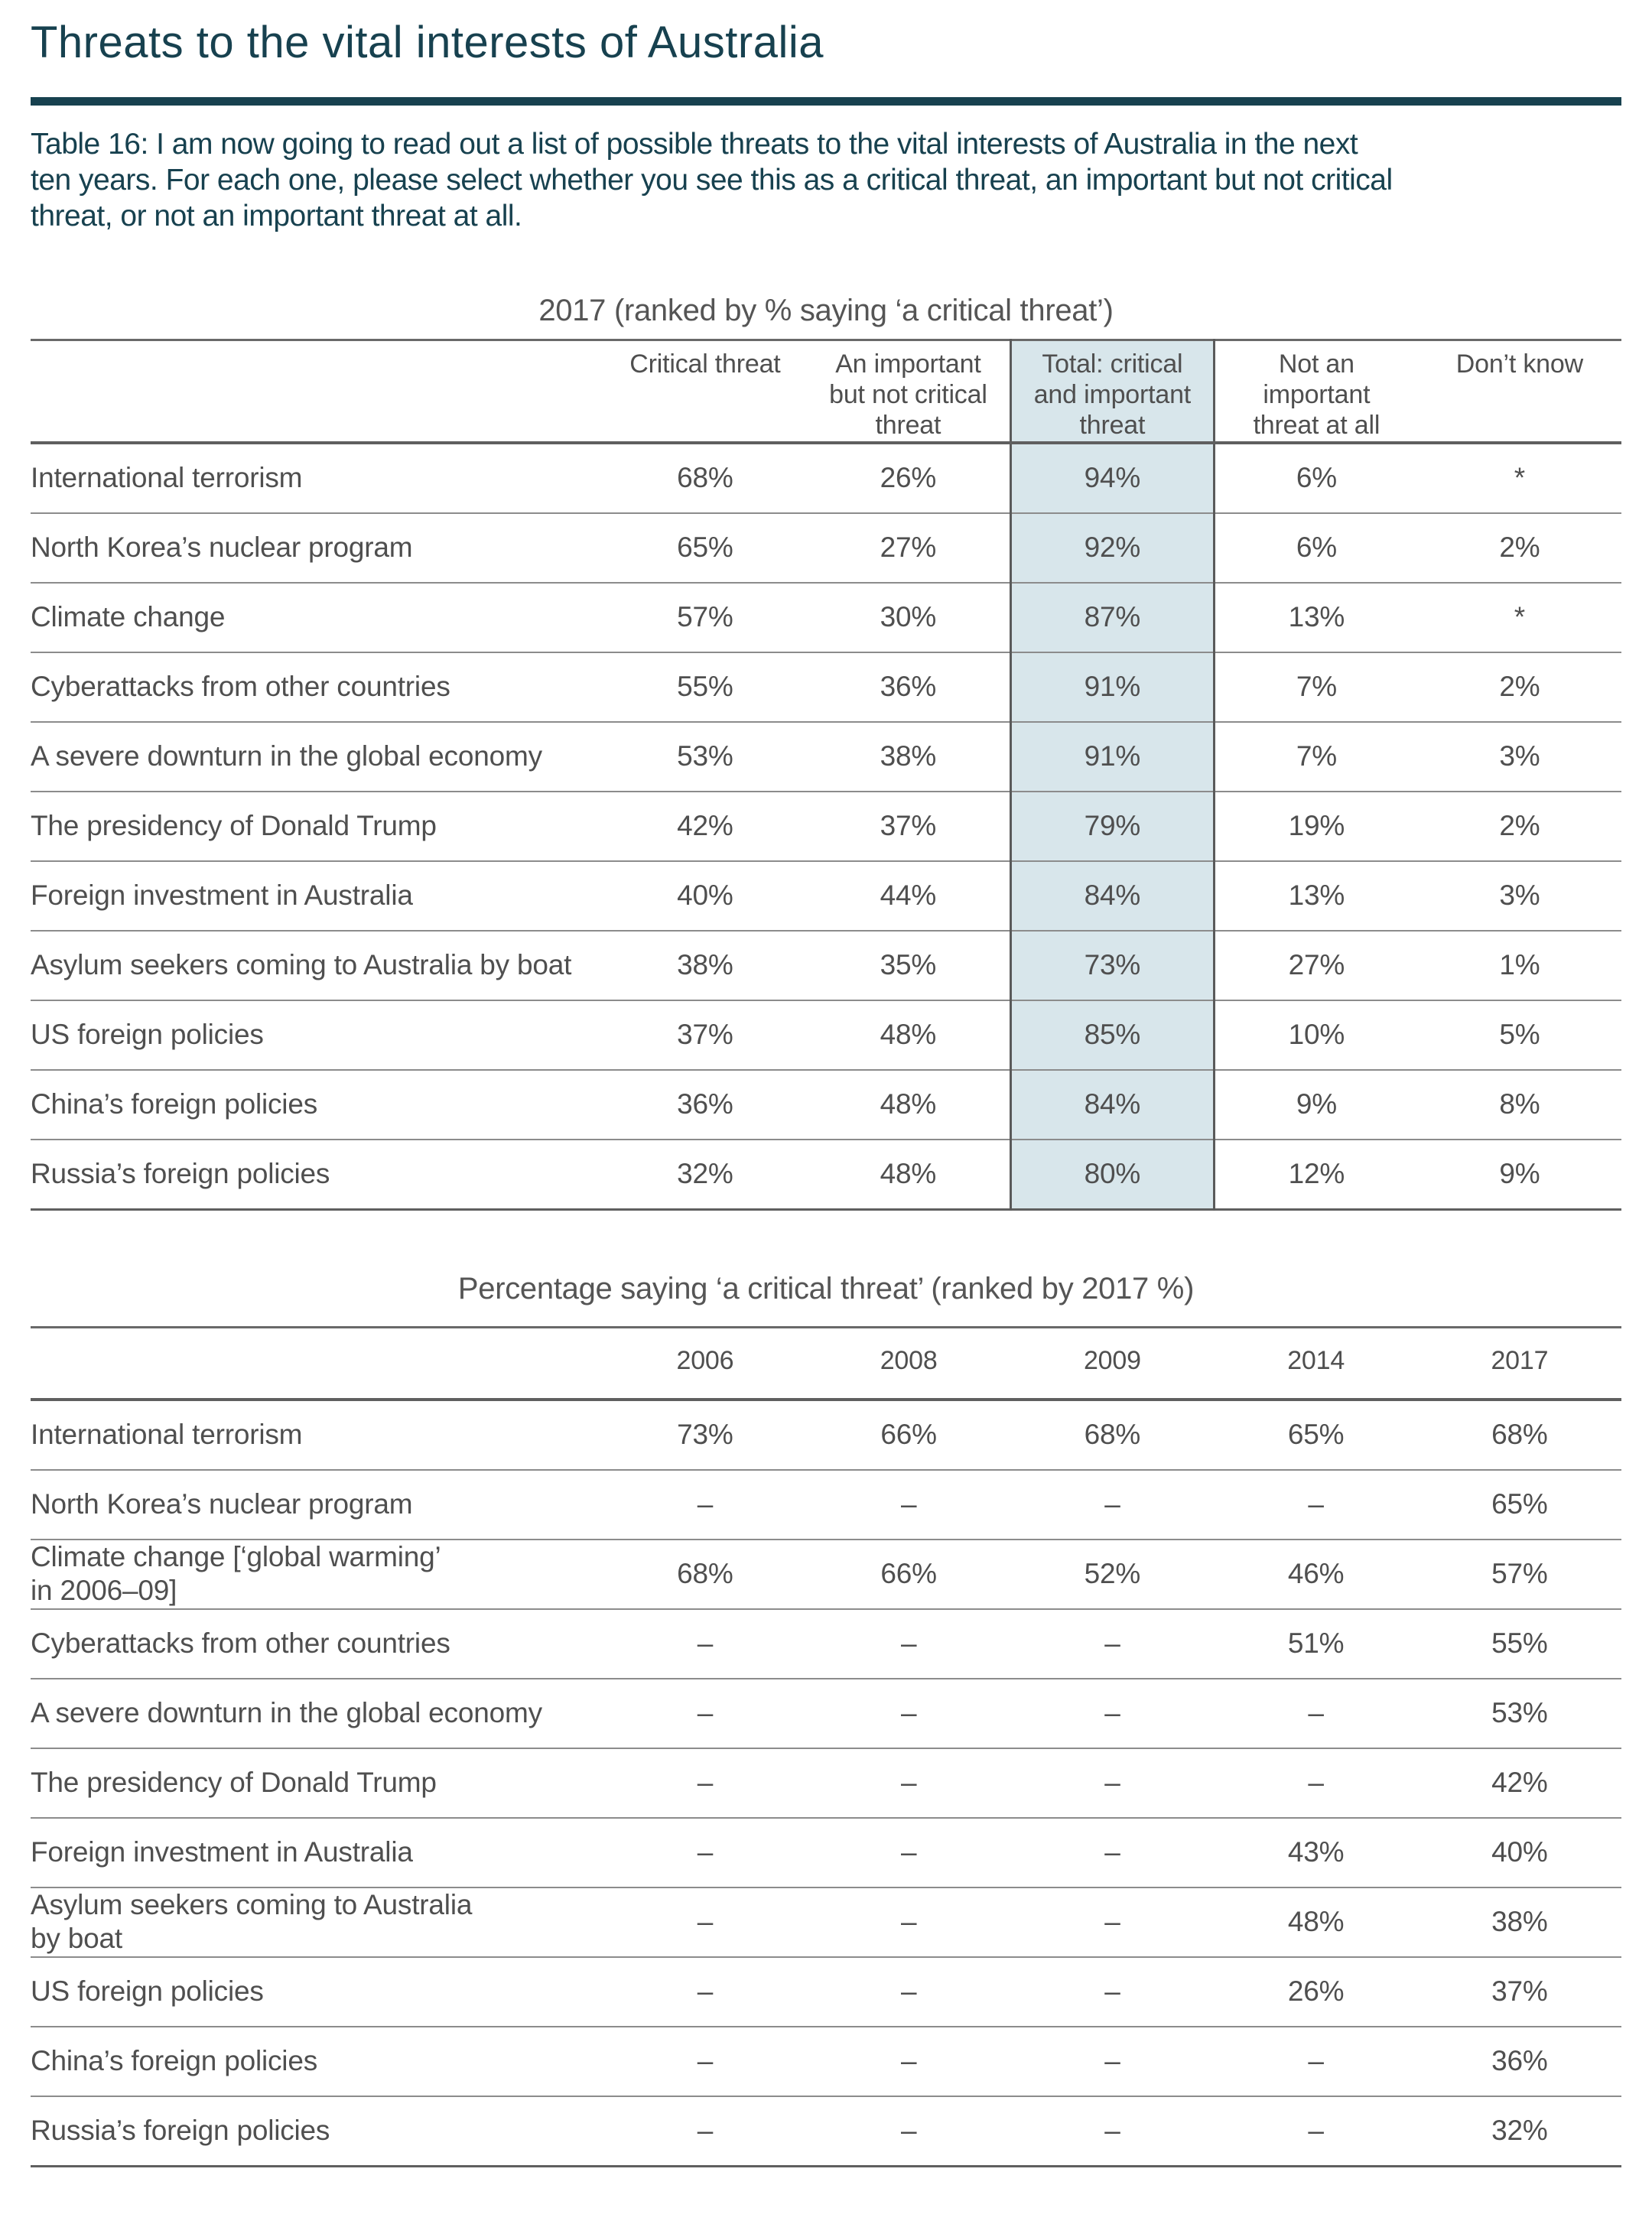  I want to click on cell-value: 1%, so click(1519, 964).